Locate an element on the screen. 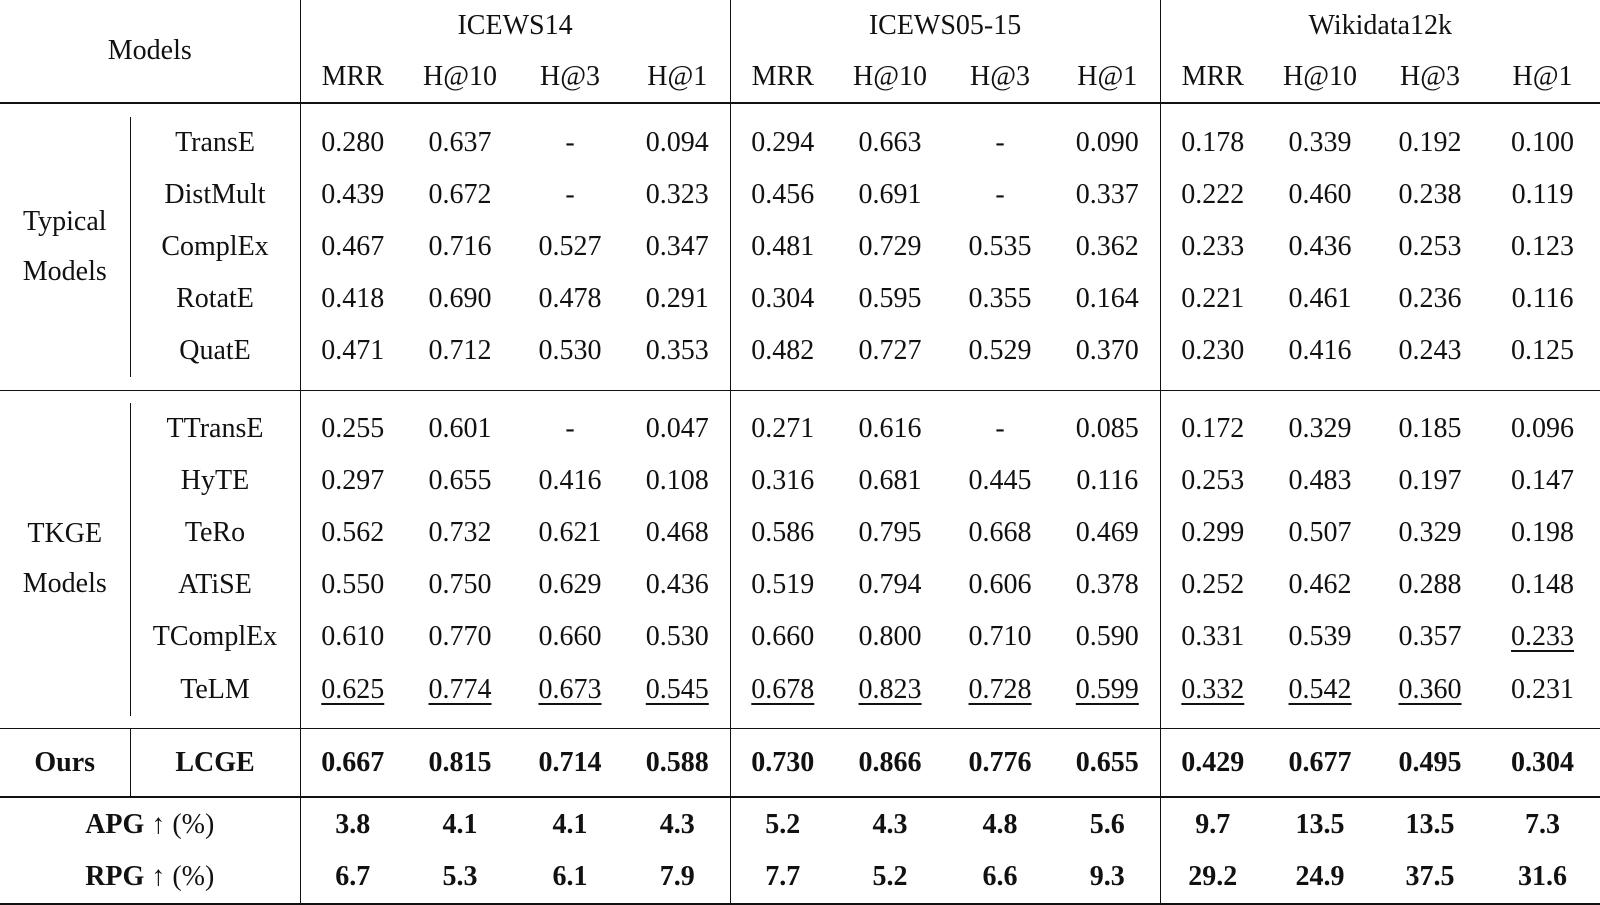 This screenshot has width=1600, height=905. value-text: - is located at coordinates (570, 194).